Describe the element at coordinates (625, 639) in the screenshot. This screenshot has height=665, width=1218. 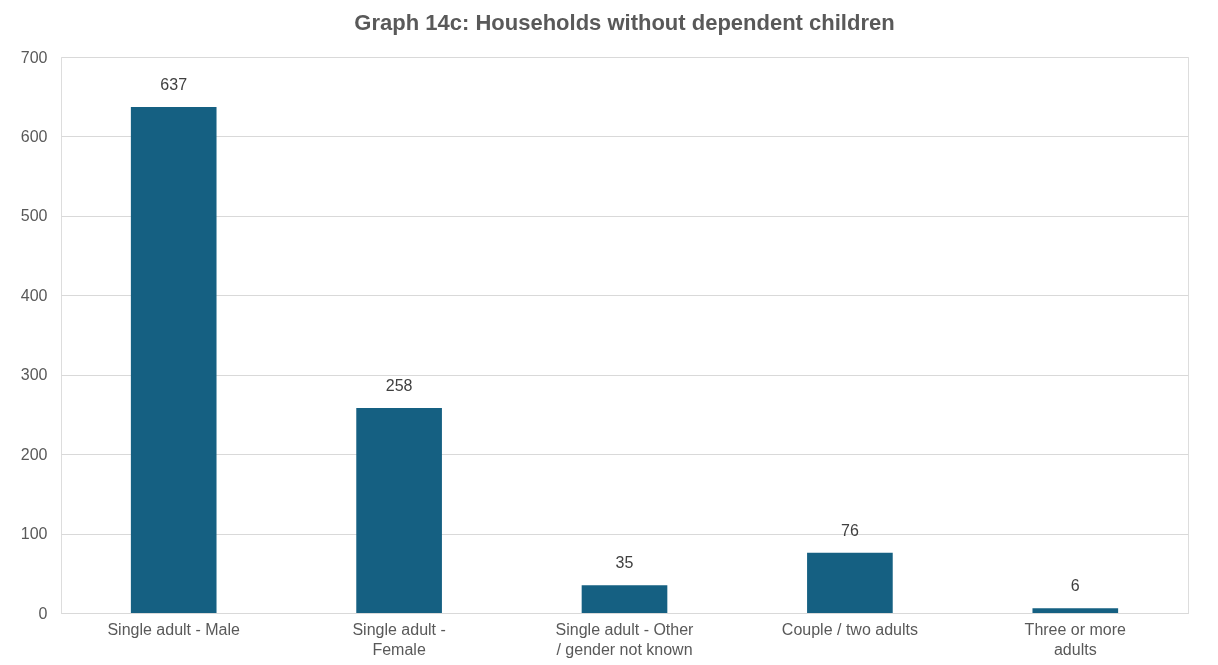
I see `x-tick-label: Single adult - Other / gender not known` at that location.